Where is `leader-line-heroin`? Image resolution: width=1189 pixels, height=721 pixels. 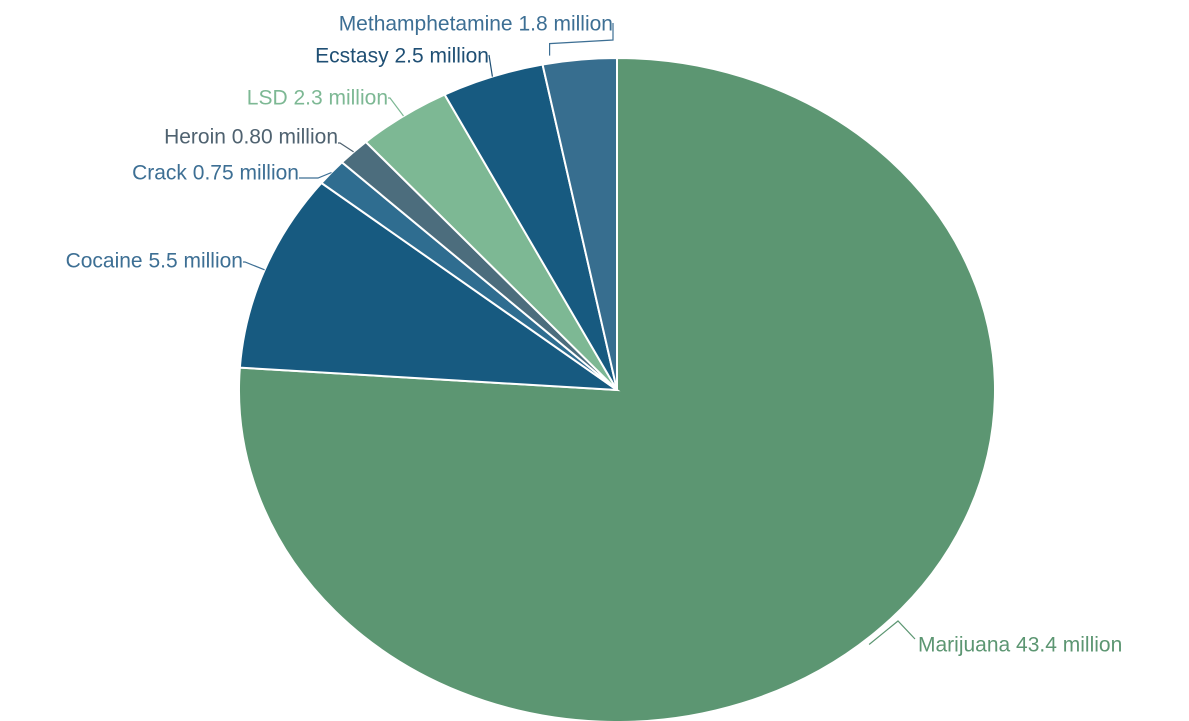 leader-line-heroin is located at coordinates (346, 147).